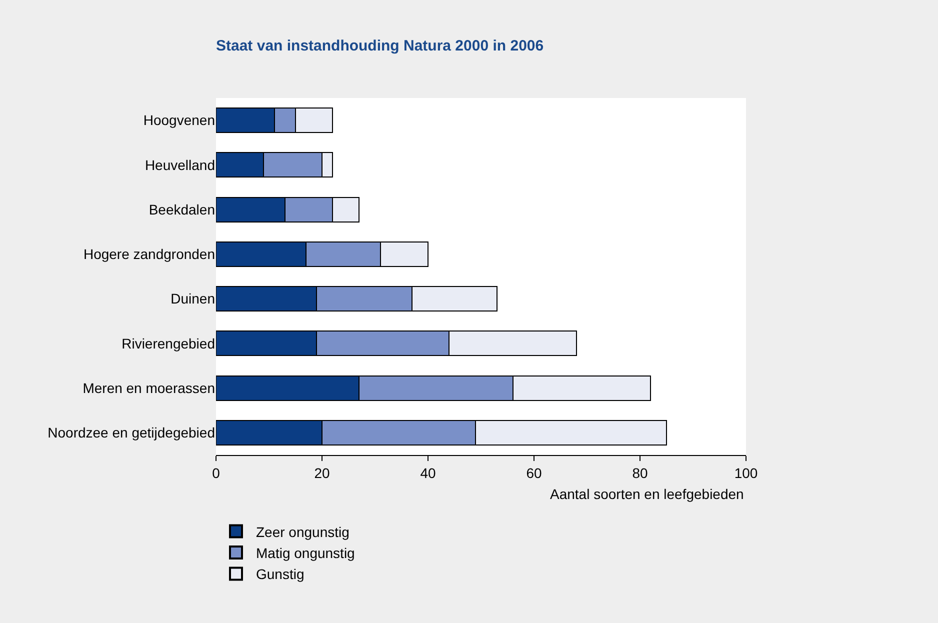  What do you see at coordinates (640, 472) in the screenshot?
I see `x-tick-label: 80` at bounding box center [640, 472].